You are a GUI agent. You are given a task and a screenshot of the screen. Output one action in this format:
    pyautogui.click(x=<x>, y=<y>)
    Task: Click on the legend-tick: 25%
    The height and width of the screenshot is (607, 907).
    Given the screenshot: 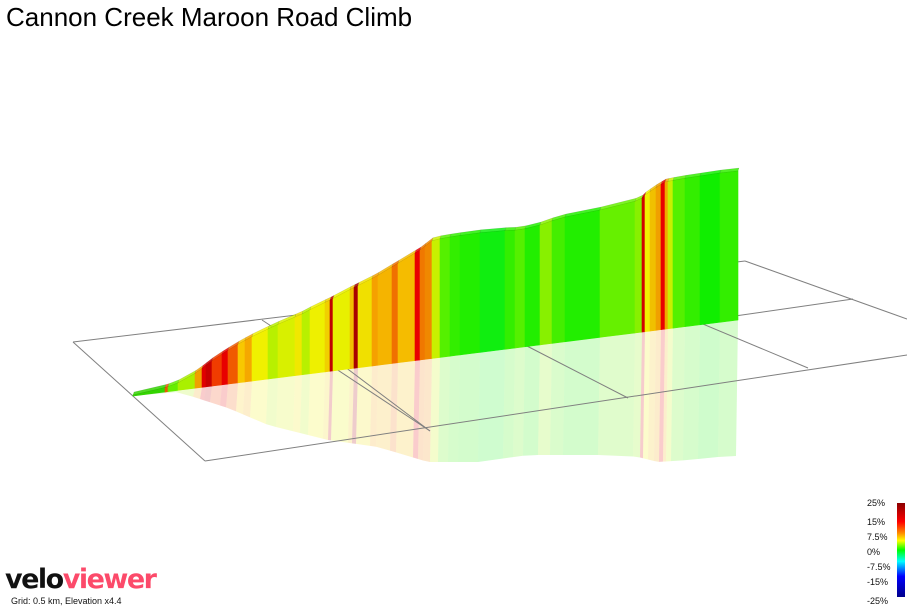 What is the action you would take?
    pyautogui.click(x=876, y=503)
    